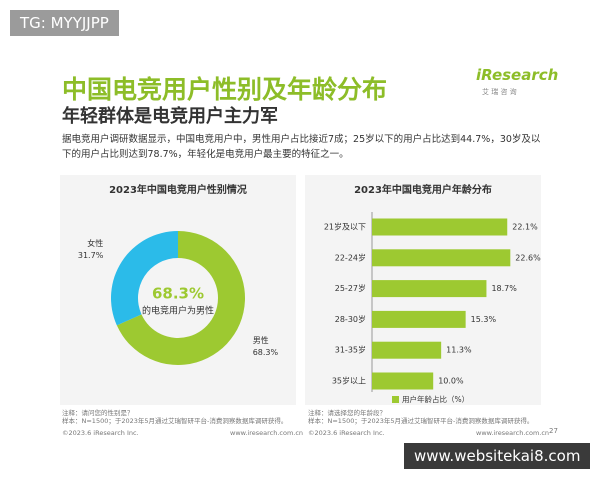  What do you see at coordinates (95, 243) in the screenshot?
I see `segment-label: 女性` at bounding box center [95, 243].